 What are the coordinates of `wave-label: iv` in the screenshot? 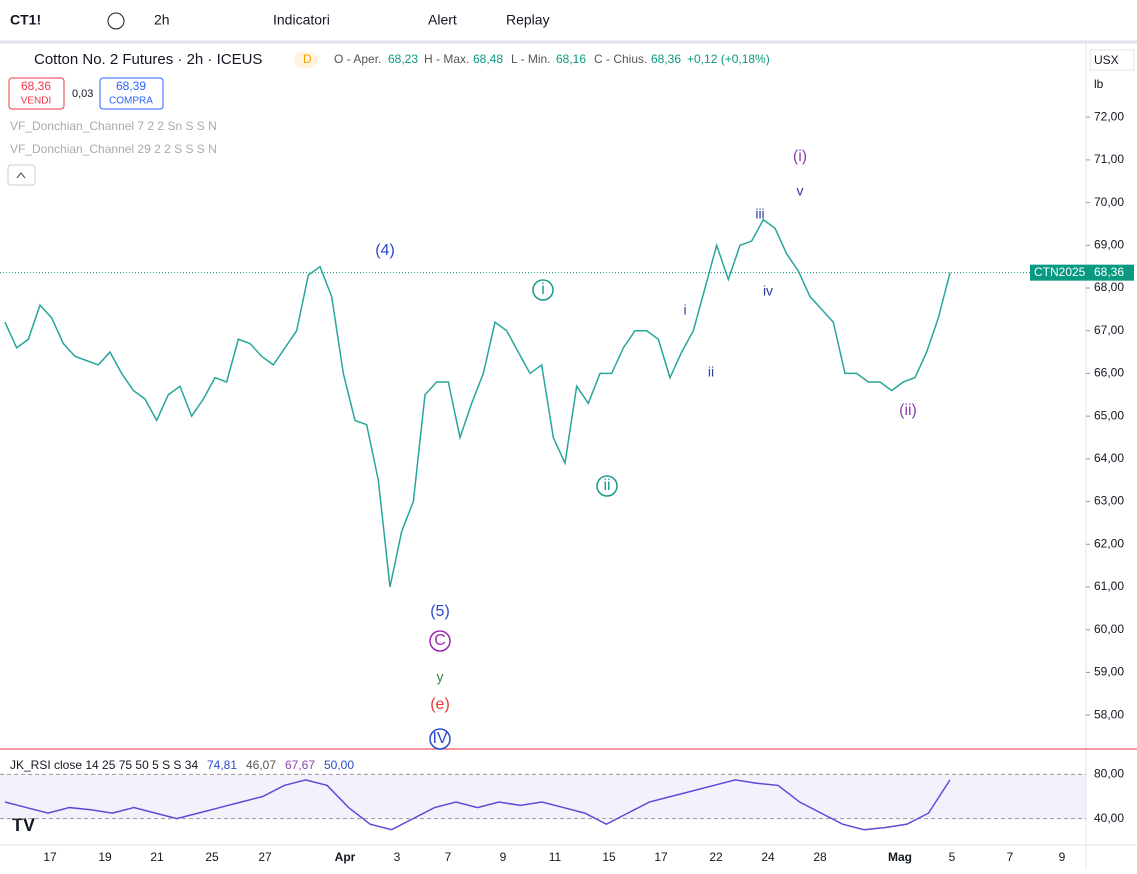 It's located at (768, 291).